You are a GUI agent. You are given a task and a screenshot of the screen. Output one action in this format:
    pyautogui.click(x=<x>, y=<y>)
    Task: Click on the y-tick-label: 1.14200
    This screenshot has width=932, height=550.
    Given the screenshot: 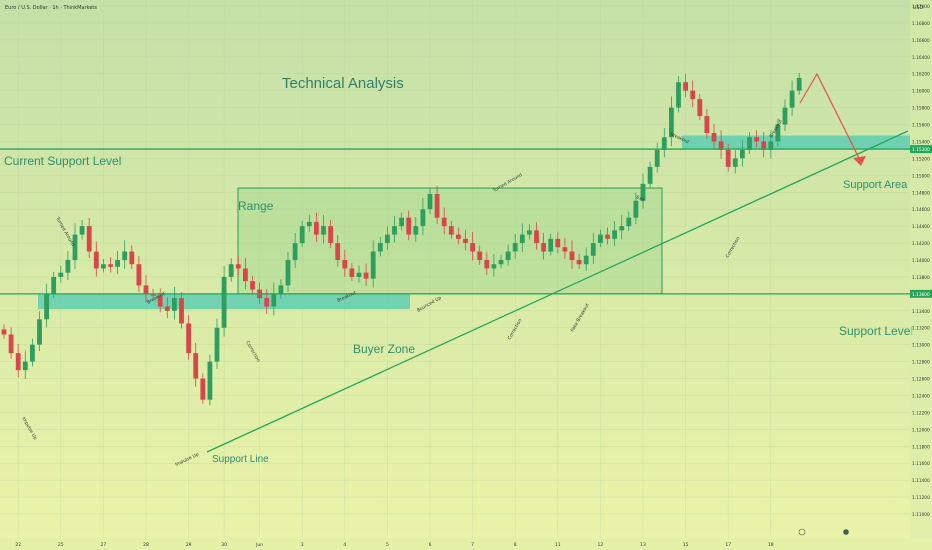 What is the action you would take?
    pyautogui.click(x=921, y=244)
    